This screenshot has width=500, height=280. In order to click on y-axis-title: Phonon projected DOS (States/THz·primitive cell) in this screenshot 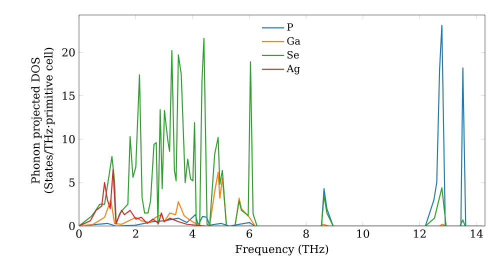, I will do `click(43, 121)`.